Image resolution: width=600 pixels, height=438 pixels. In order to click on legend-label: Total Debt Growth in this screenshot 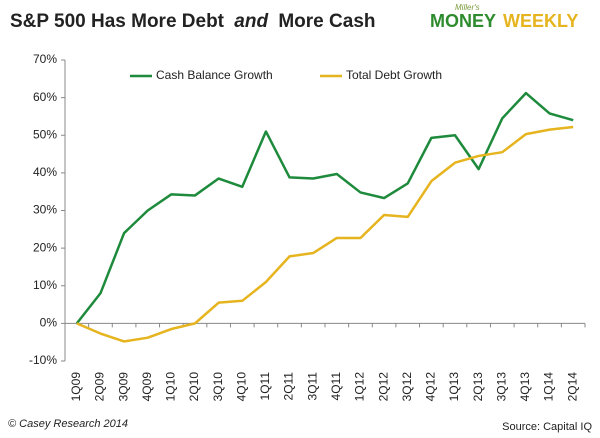, I will do `click(394, 75)`.